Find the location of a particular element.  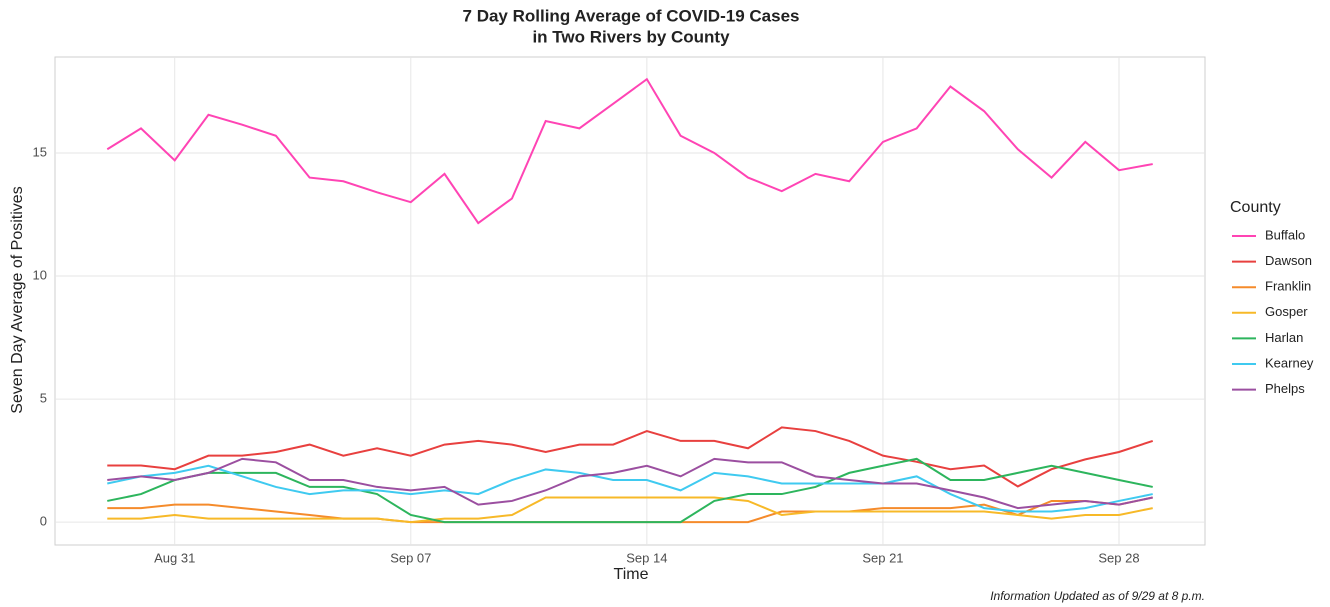

legend-label: Kearney is located at coordinates (1289, 362).